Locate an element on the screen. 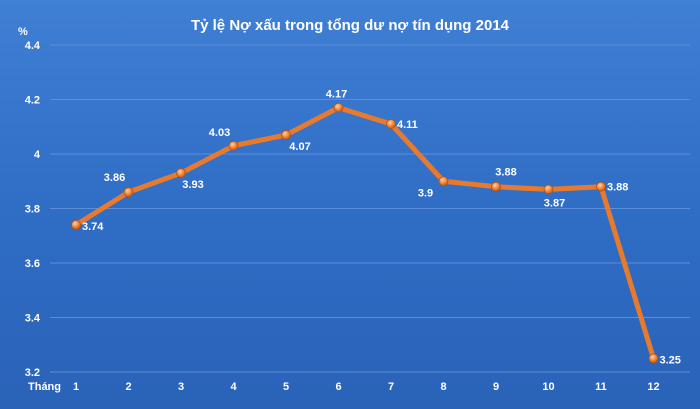 The height and width of the screenshot is (409, 700). data-label: 4.17 is located at coordinates (336, 95).